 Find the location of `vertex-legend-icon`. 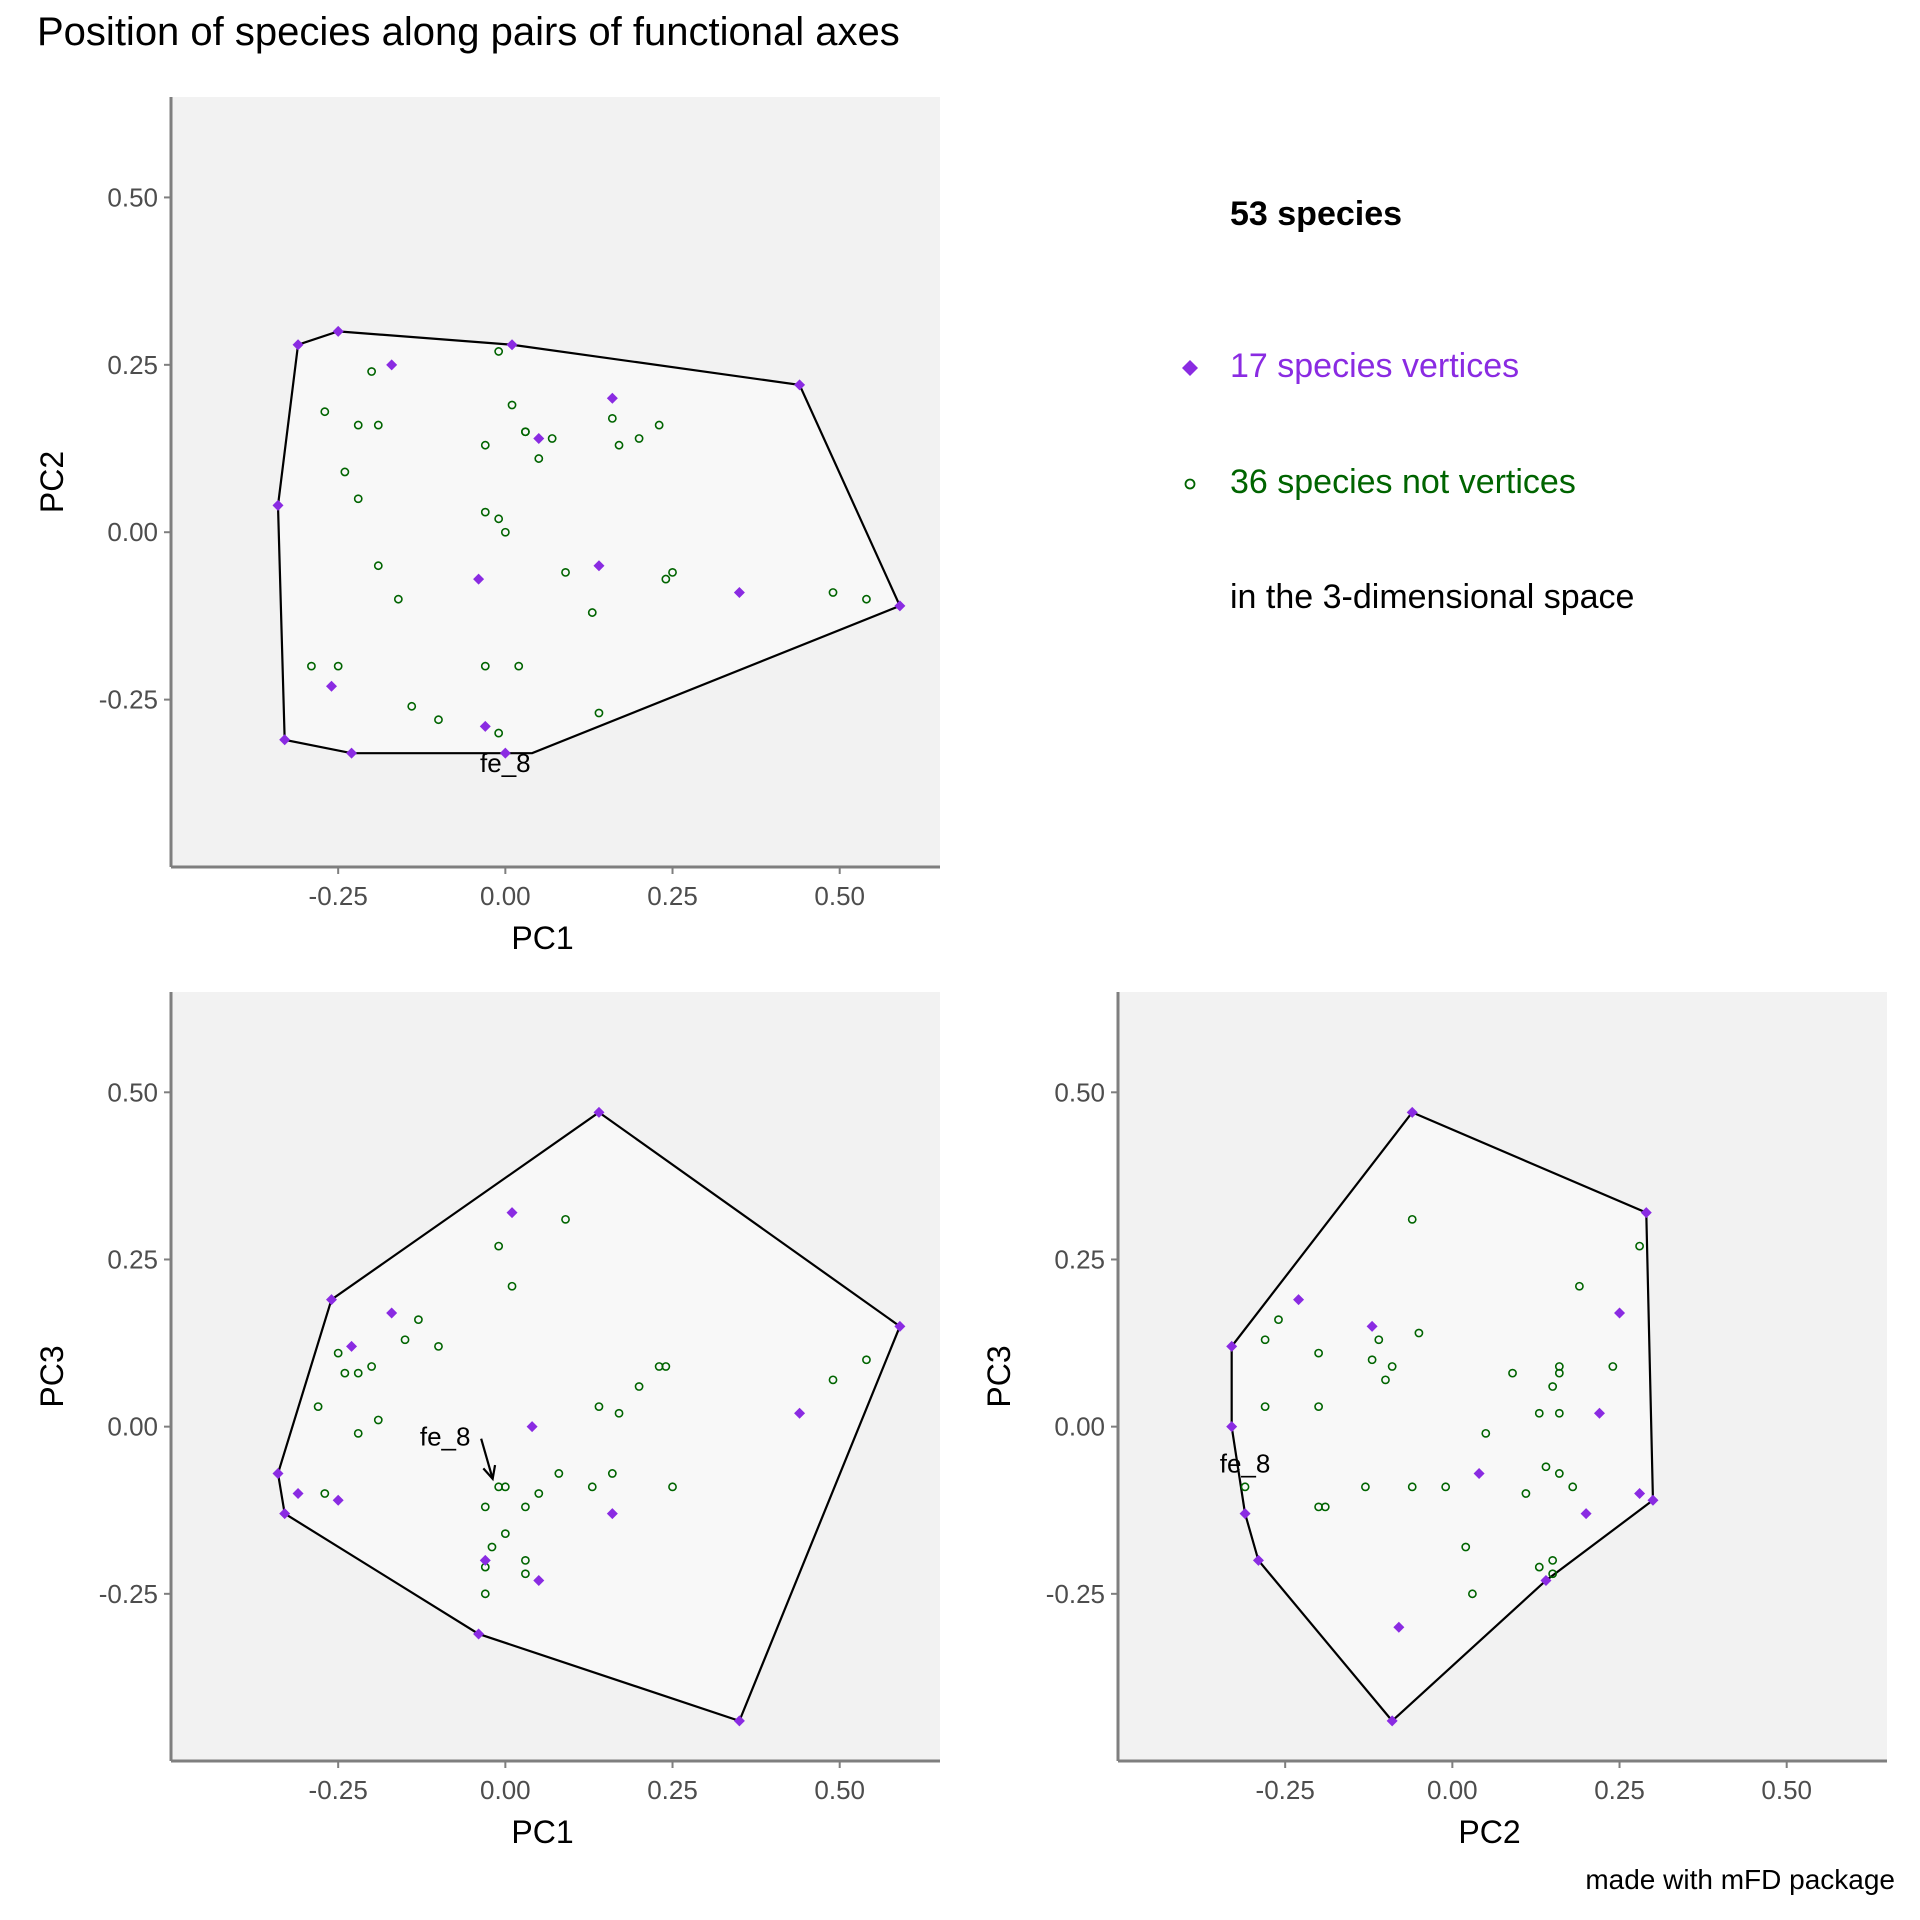

vertex-legend-icon is located at coordinates (1190, 368).